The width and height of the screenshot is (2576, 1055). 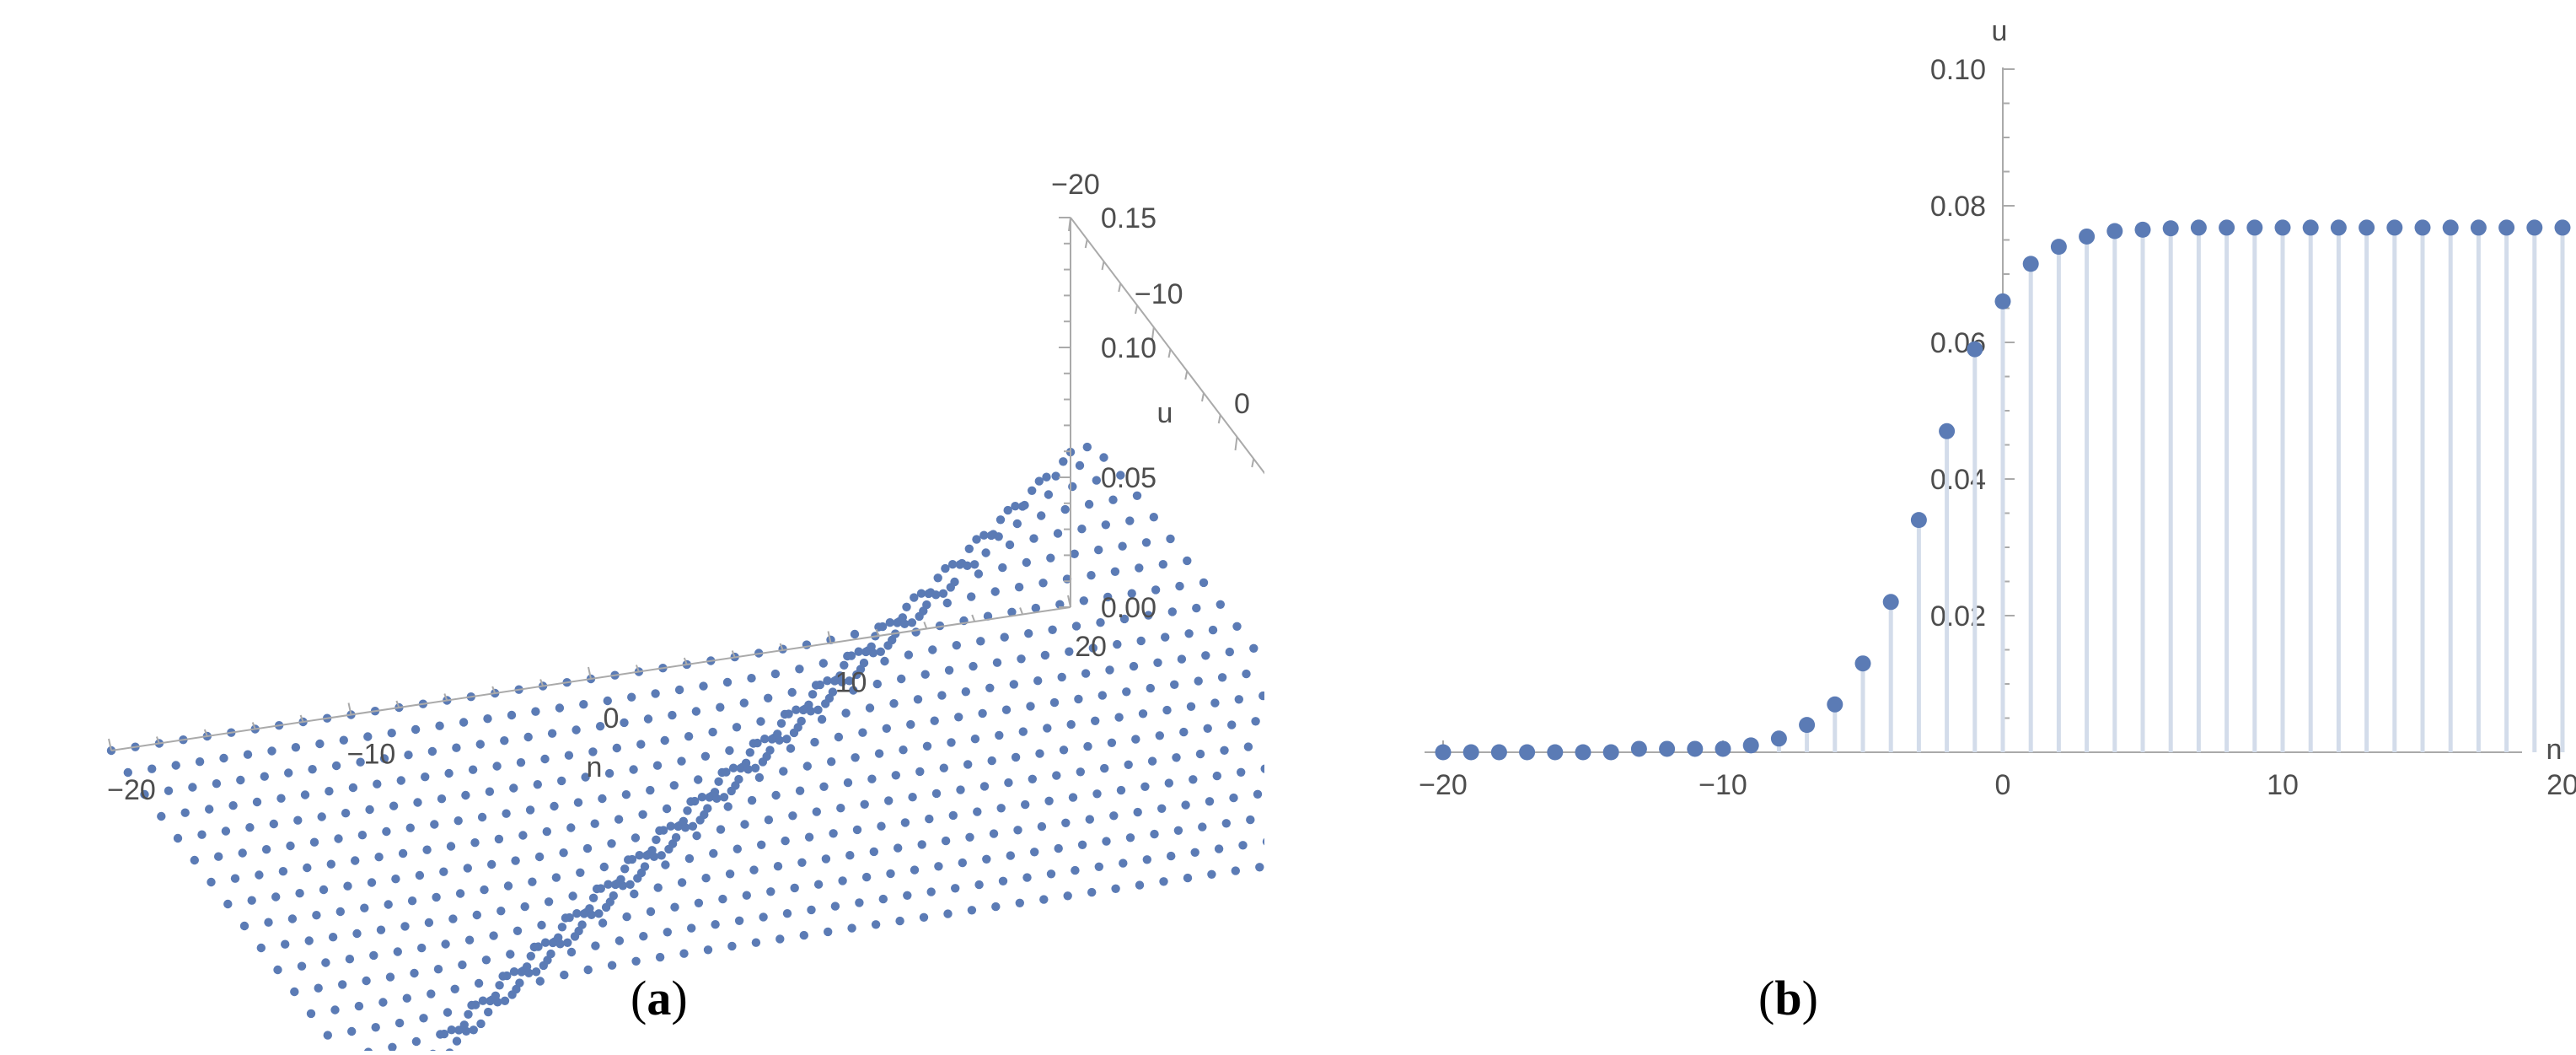 What do you see at coordinates (1958, 480) in the screenshot?
I see `y-tick-label: 0.04` at bounding box center [1958, 480].